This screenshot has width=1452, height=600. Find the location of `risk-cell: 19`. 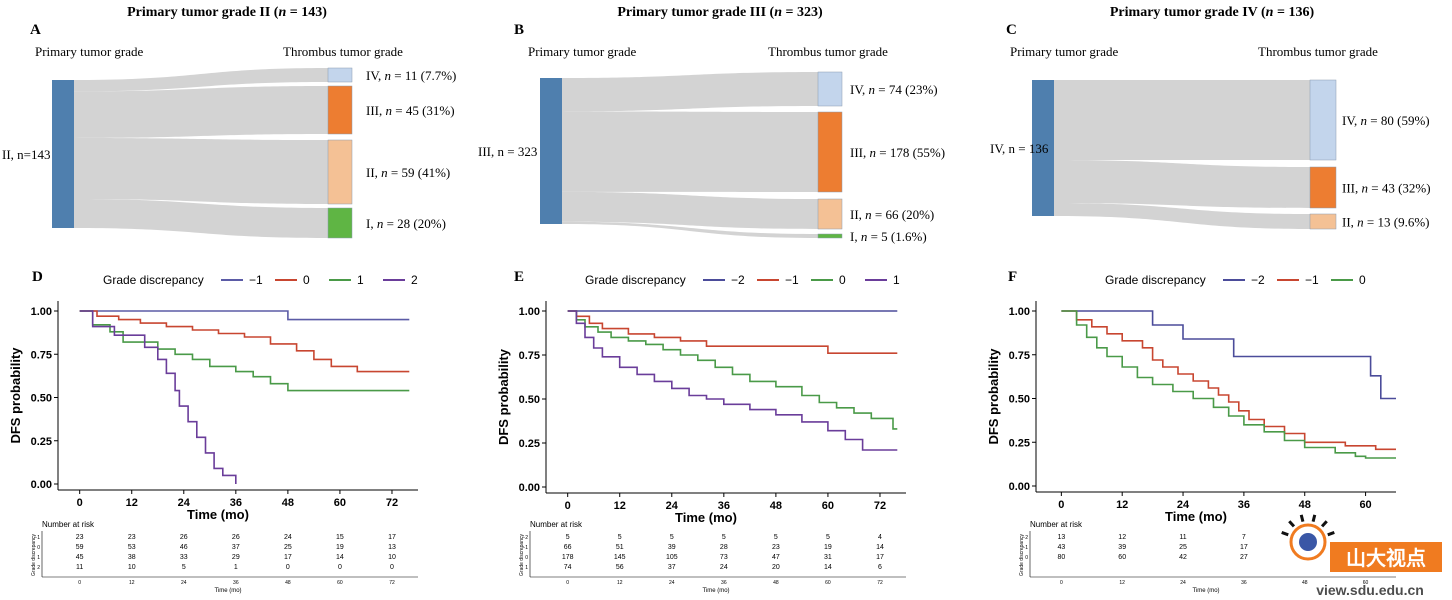

risk-cell: 19 is located at coordinates (828, 547).